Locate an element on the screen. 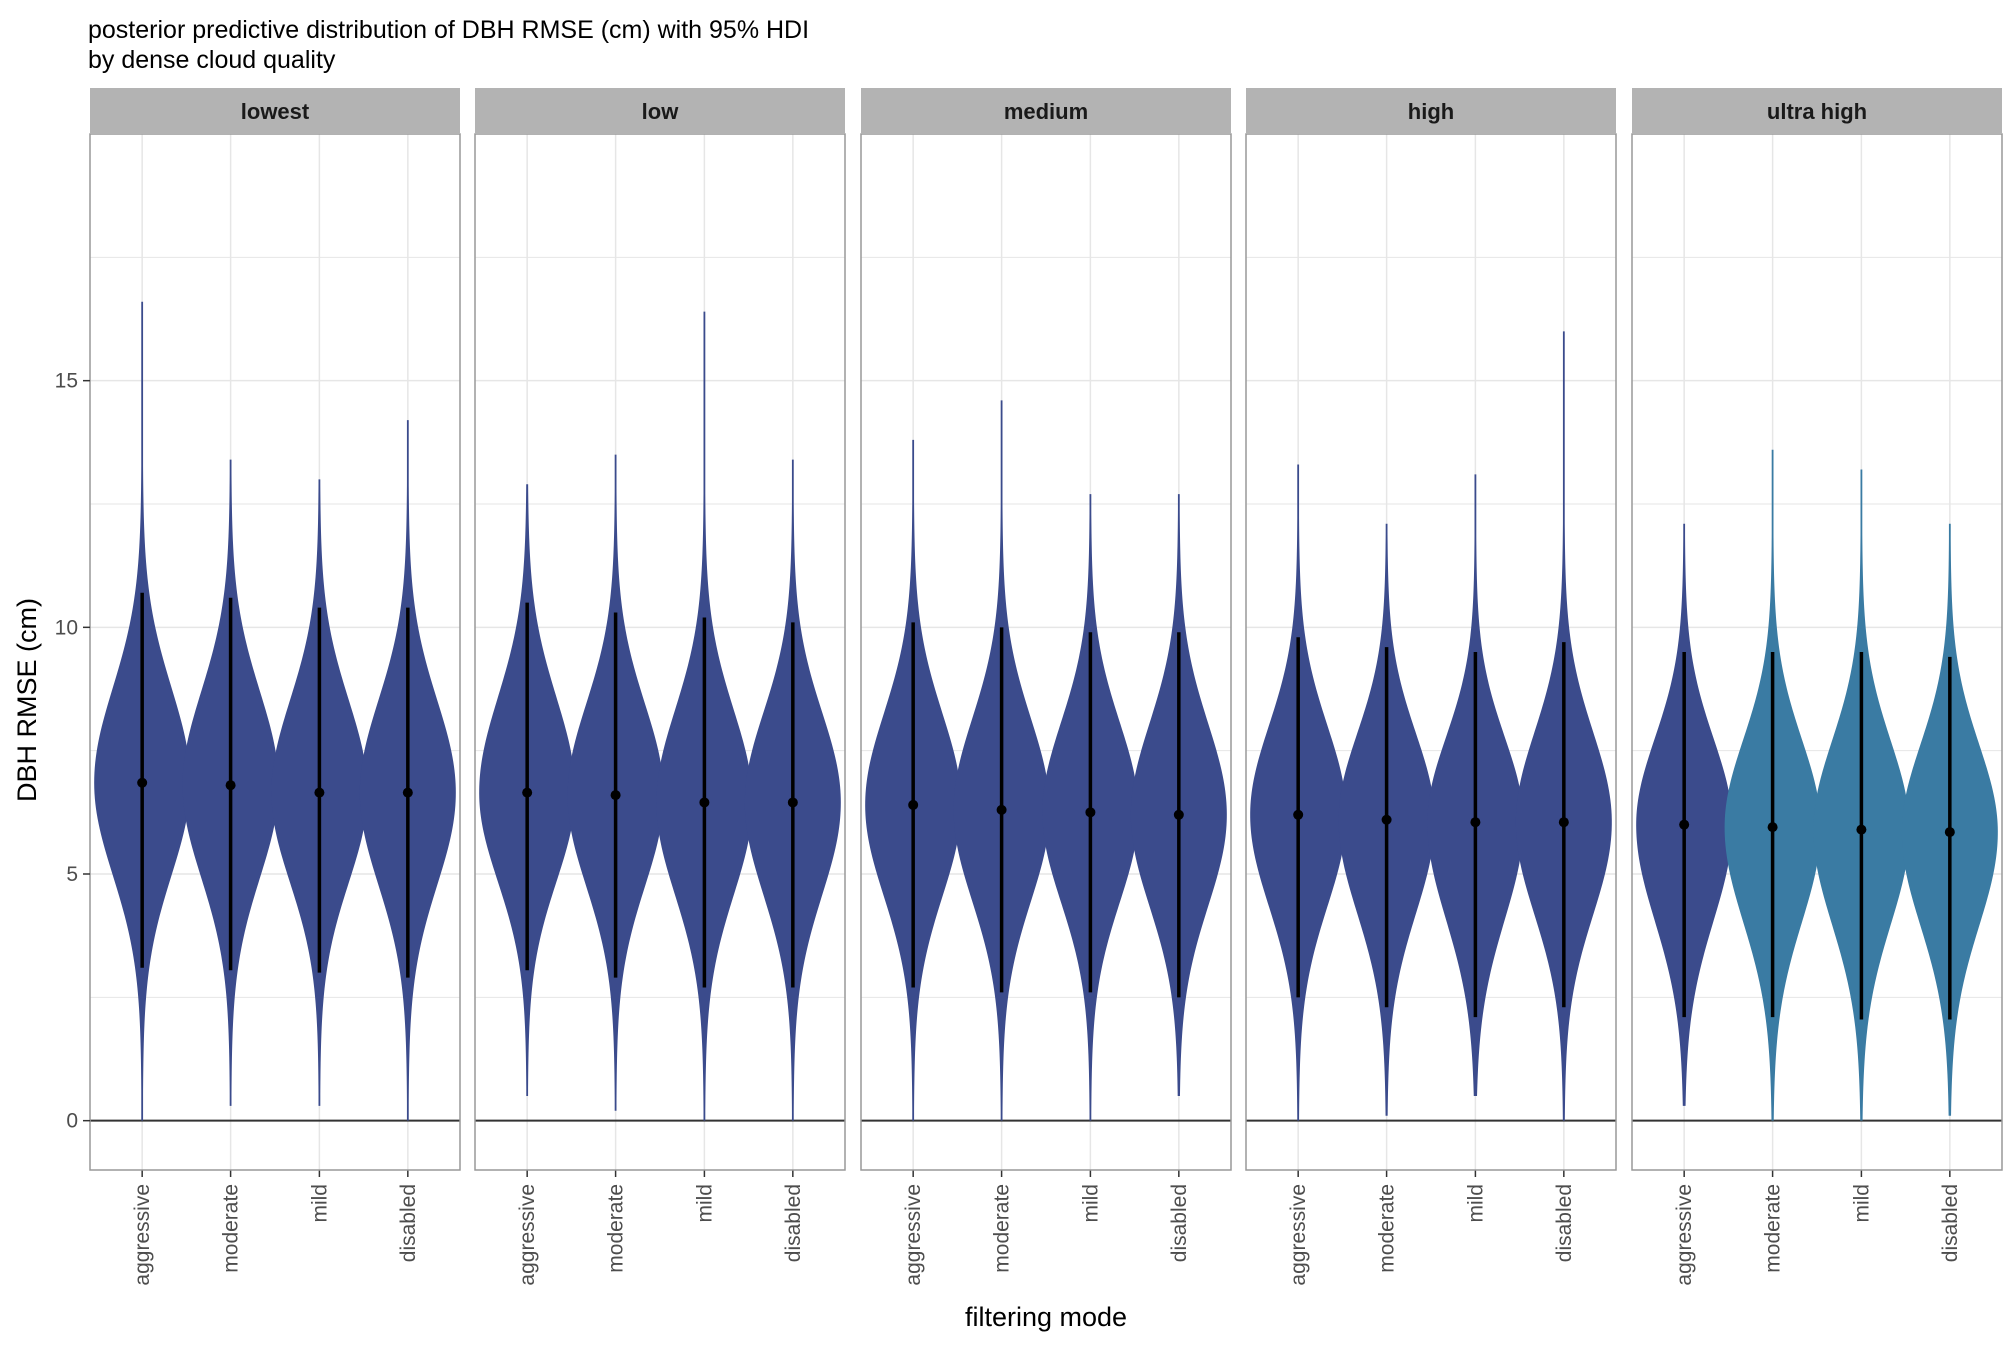  y-tick-label: 5 is located at coordinates (72, 874).